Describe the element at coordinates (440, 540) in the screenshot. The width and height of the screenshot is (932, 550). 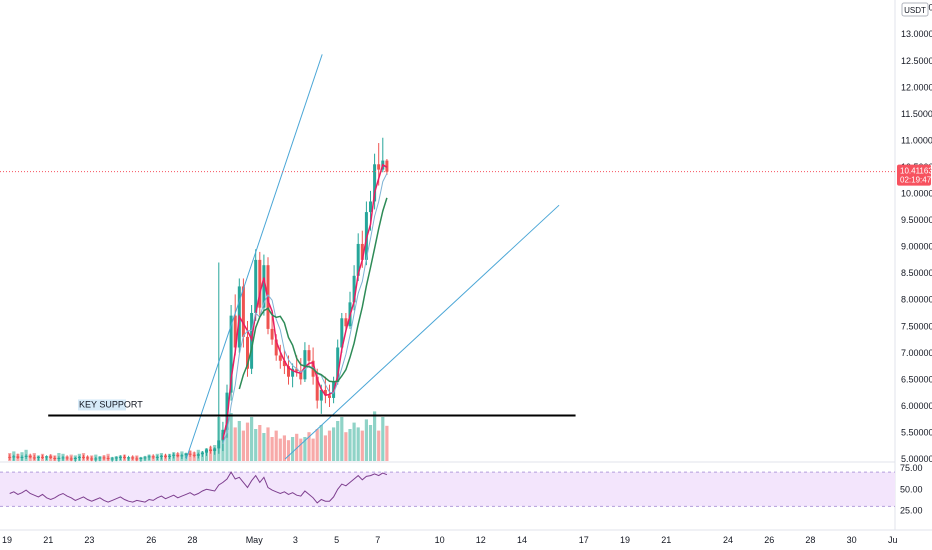
I see `date-tick-label: 10` at that location.